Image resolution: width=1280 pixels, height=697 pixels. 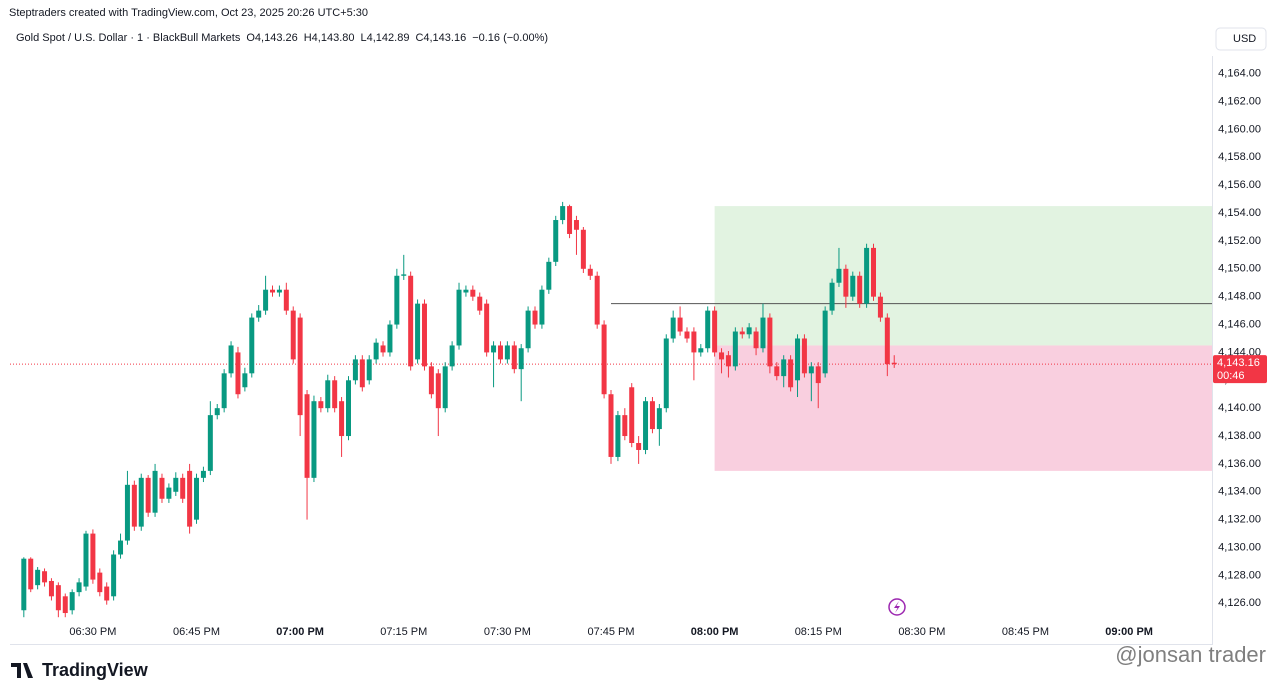 I want to click on y-tick-label: 4,146.00, so click(x=1239, y=324).